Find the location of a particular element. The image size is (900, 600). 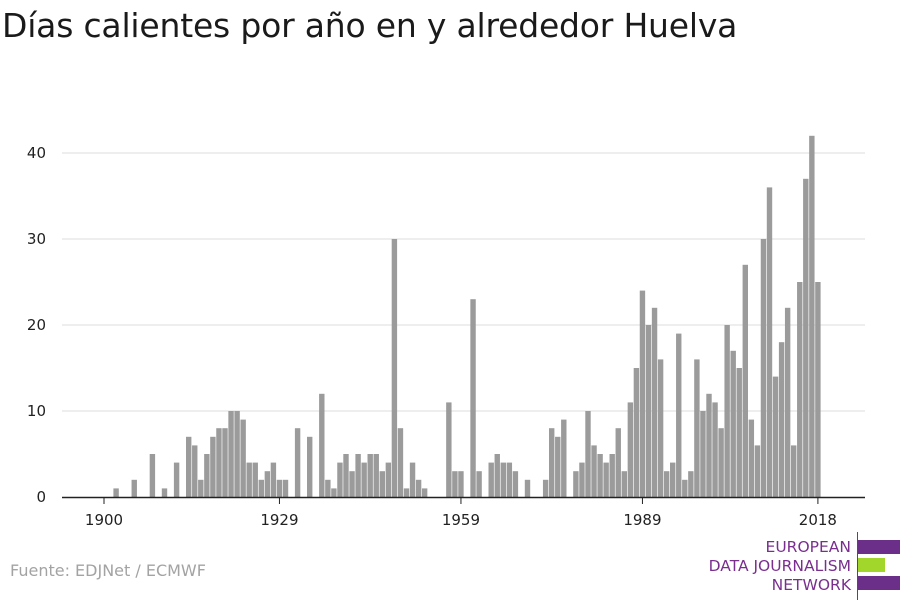

bar-1988 is located at coordinates (636, 432).